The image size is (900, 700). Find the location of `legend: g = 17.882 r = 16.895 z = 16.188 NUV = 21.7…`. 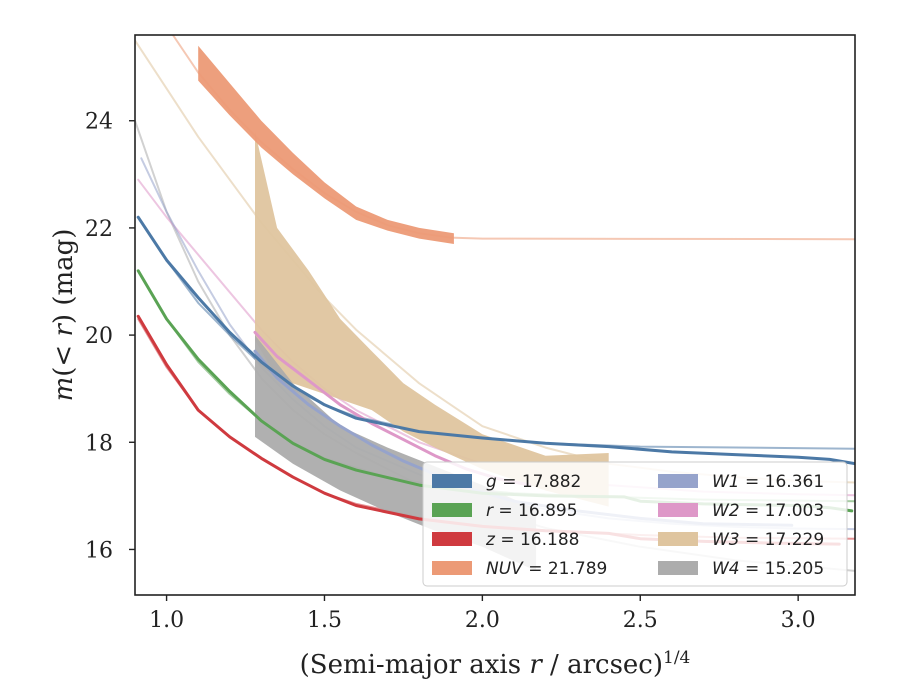

legend: g = 17.882 r = 16.895 z = 16.188 NUV = 21.7… is located at coordinates (635, 524).